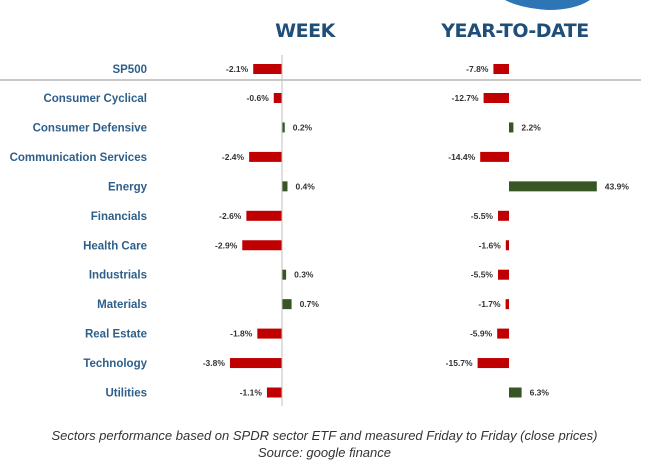 This screenshot has width=649, height=472. What do you see at coordinates (461, 157) in the screenshot?
I see `ytd-value-label-communication-services: -14.4%` at bounding box center [461, 157].